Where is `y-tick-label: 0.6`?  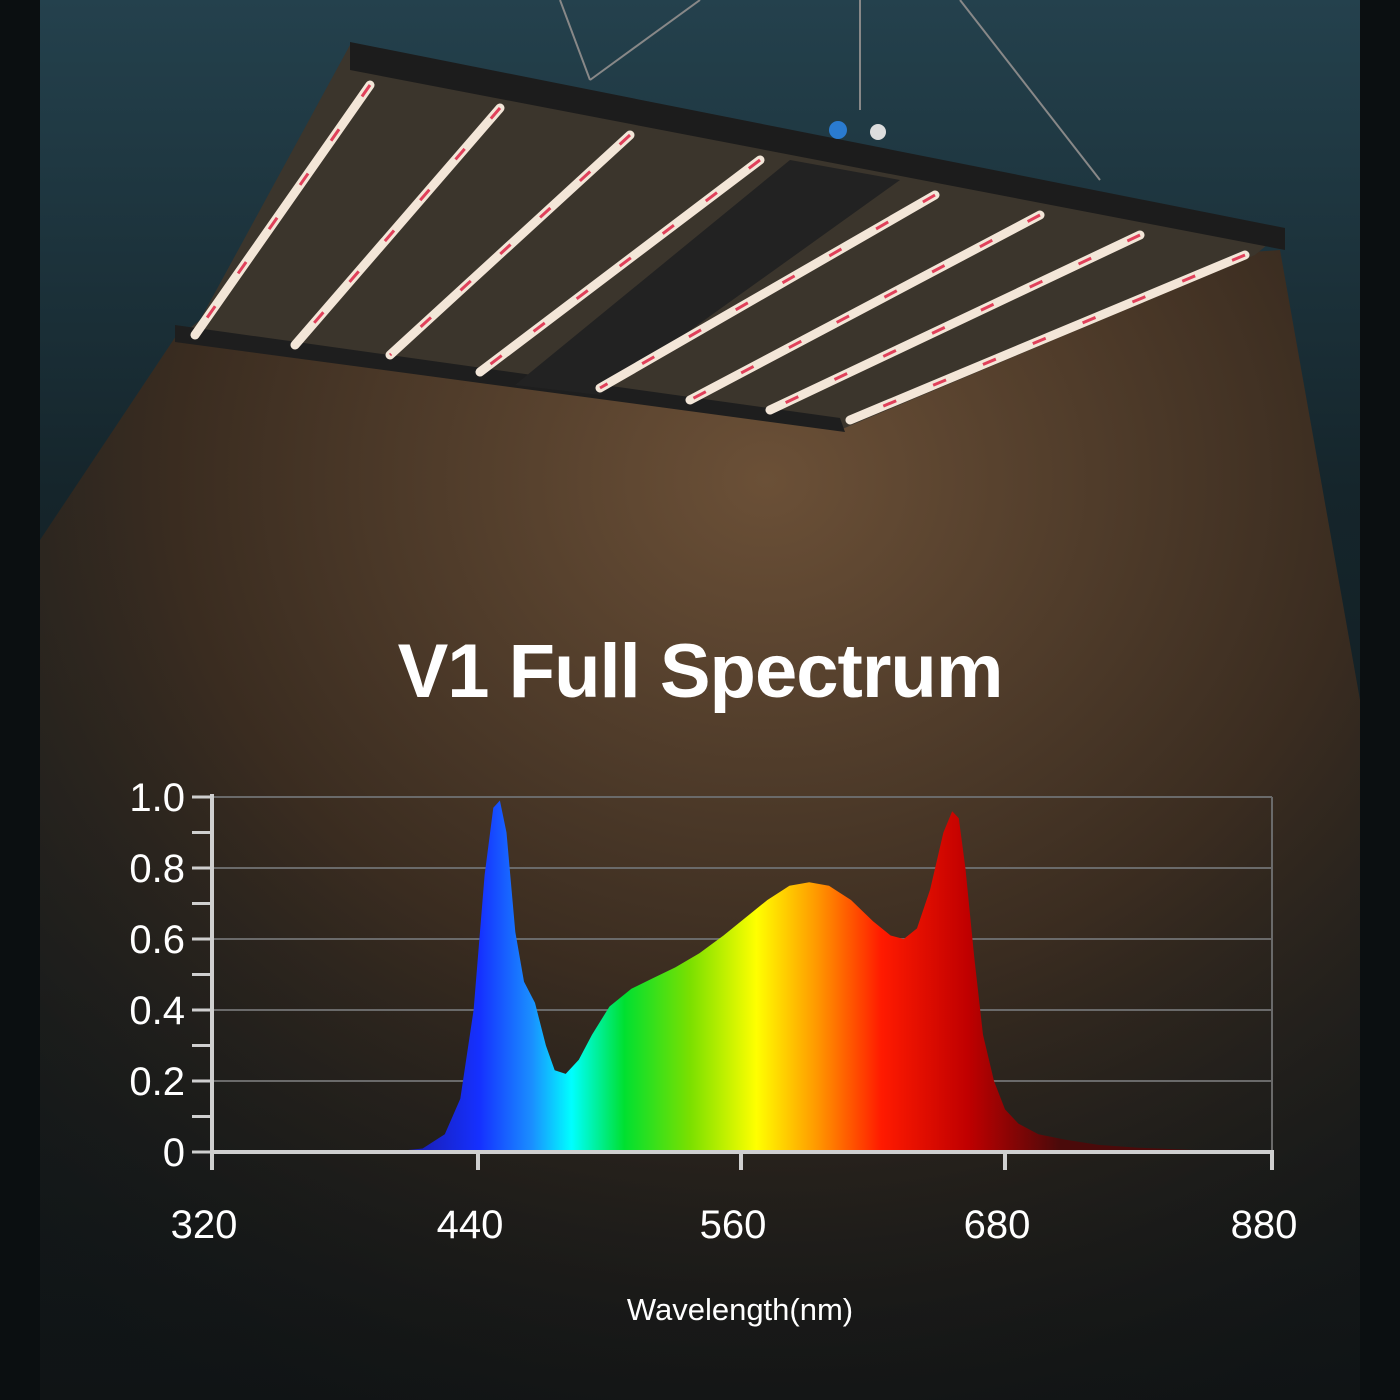 y-tick-label: 0.6 is located at coordinates (157, 940).